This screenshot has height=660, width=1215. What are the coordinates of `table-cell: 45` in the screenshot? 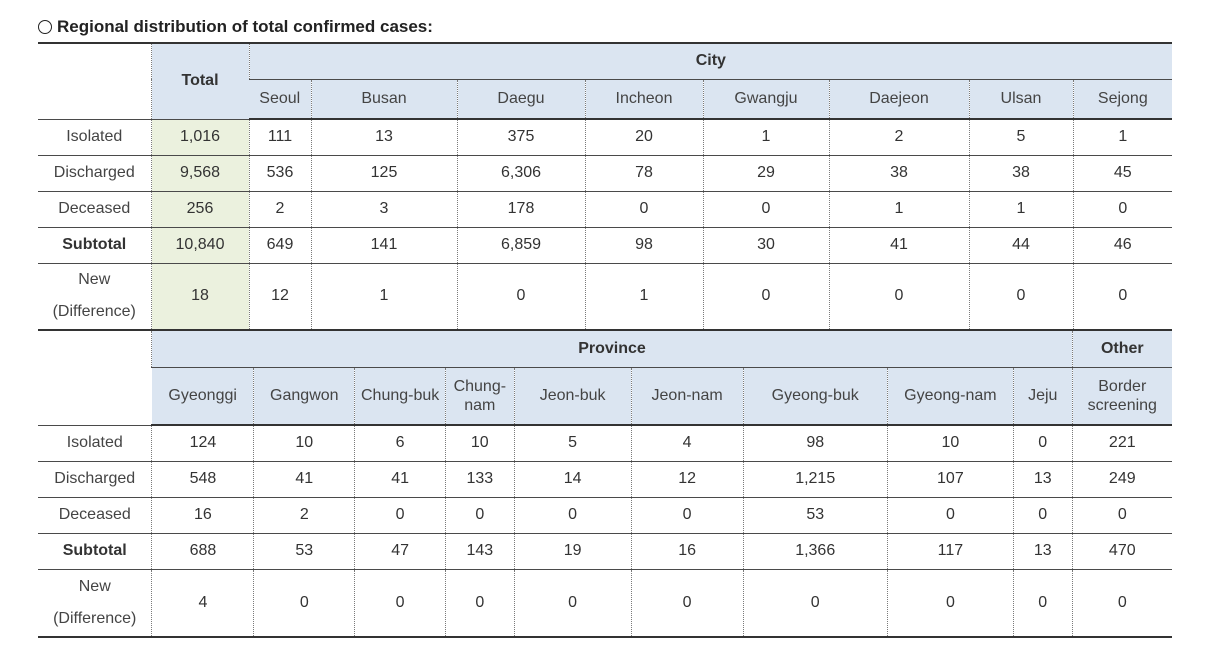 It's located at (1122, 173).